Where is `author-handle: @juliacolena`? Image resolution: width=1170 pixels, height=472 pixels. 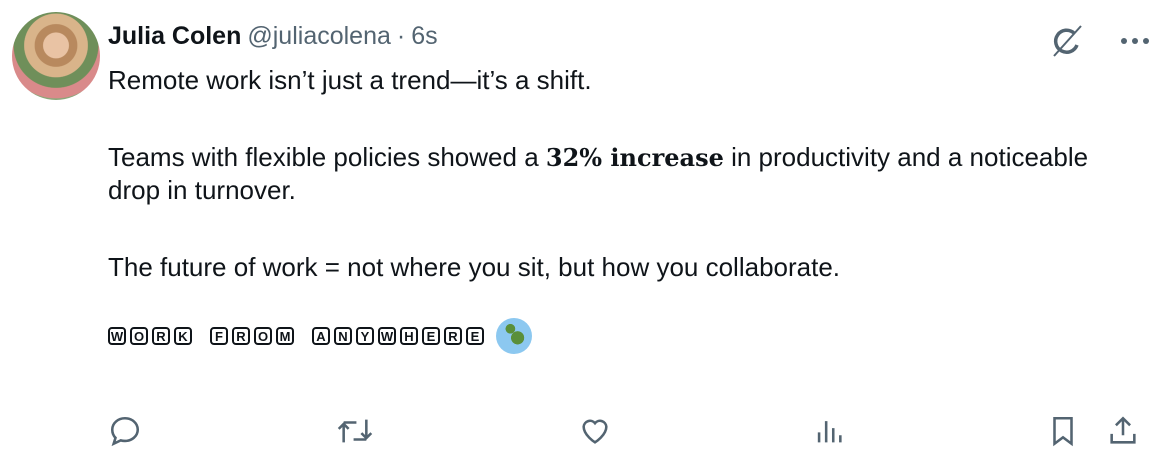
author-handle: @juliacolena is located at coordinates (319, 36).